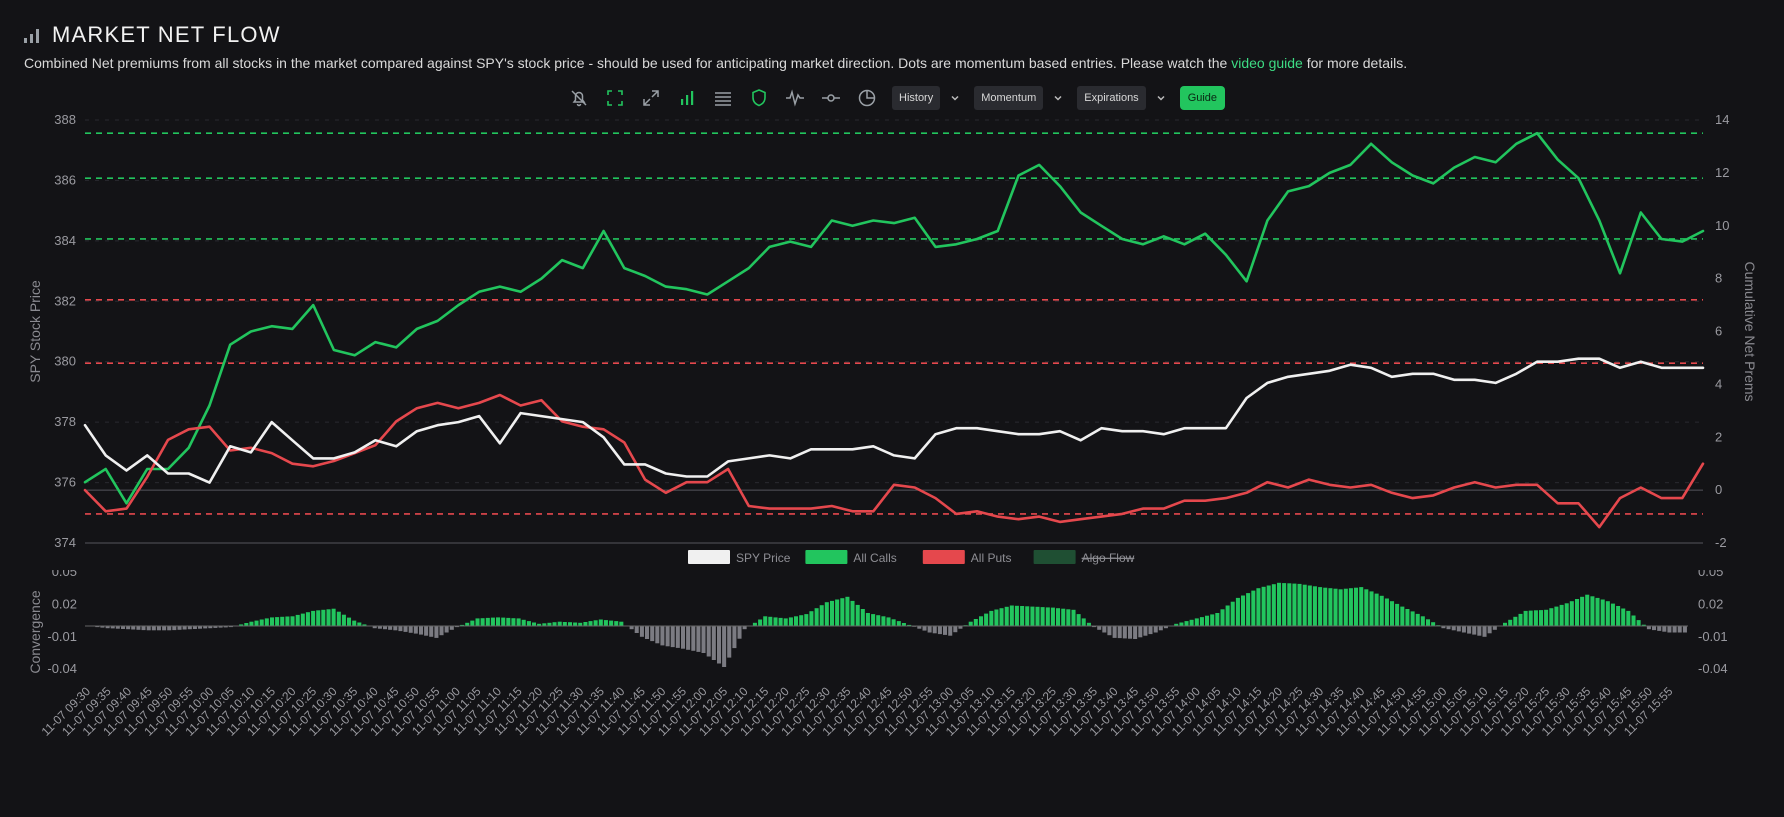  Describe the element at coordinates (1718, 489) in the screenshot. I see `y-right-tick-label: 0` at that location.